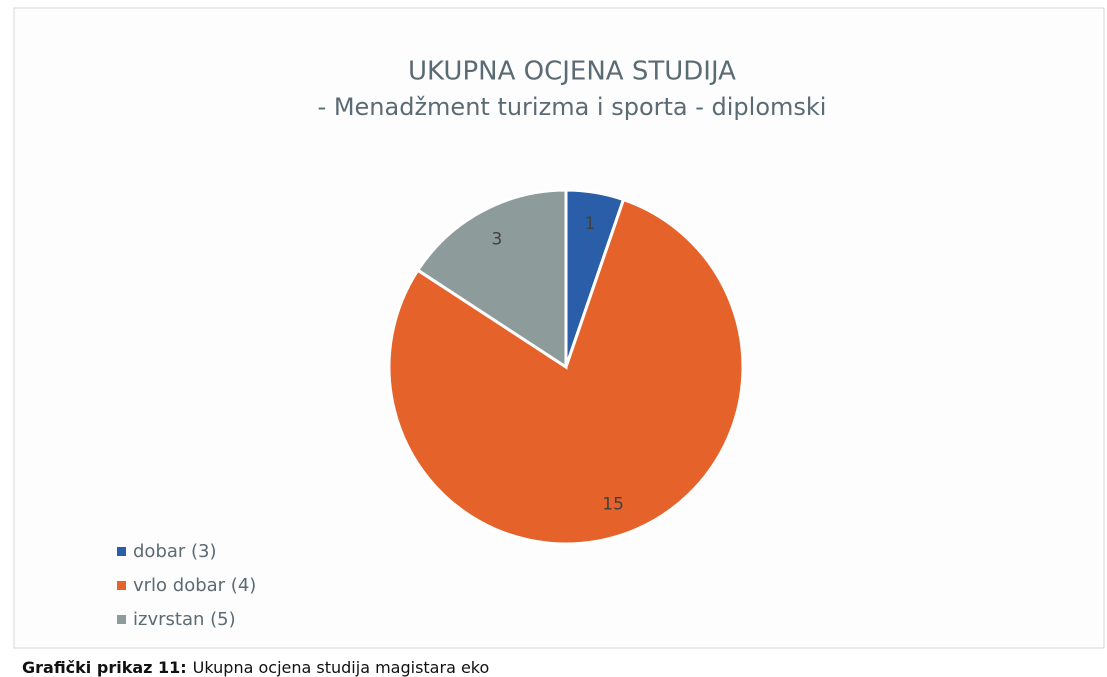  I want to click on data-label: 15, so click(613, 504).